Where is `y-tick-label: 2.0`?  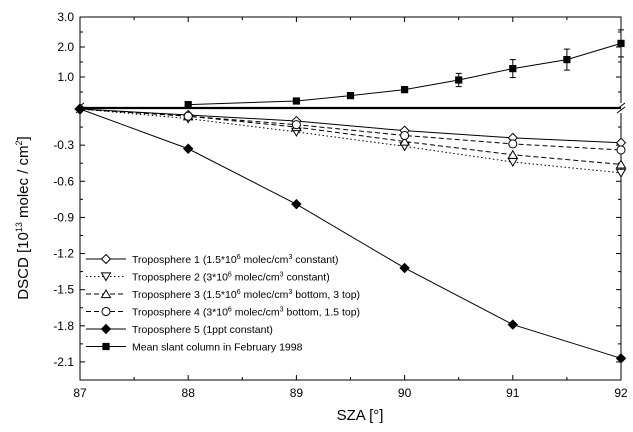
y-tick-label: 2.0 is located at coordinates (65, 47).